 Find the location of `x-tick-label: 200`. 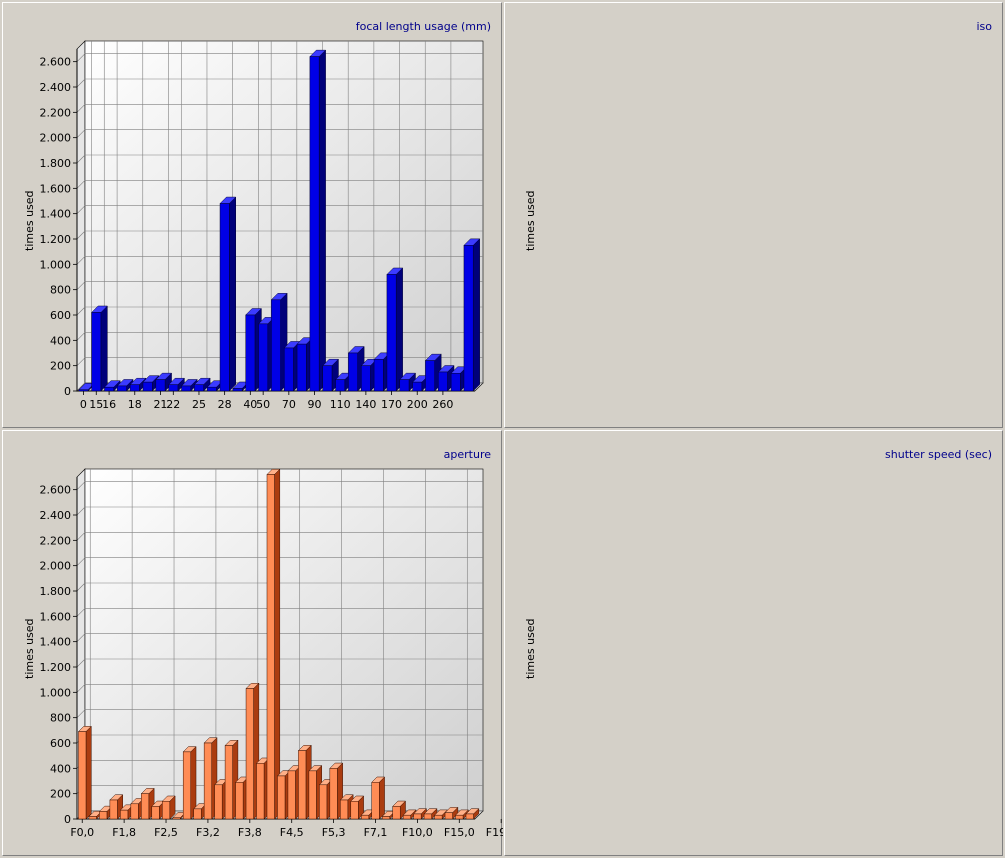

x-tick-label: 200 is located at coordinates (417, 404).